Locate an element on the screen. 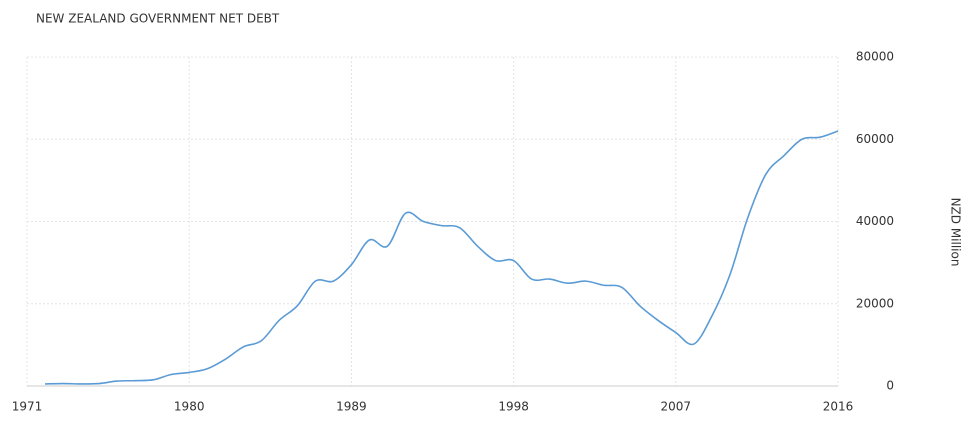 This screenshot has width=976, height=424. x-tick-label: 2007 is located at coordinates (676, 407).